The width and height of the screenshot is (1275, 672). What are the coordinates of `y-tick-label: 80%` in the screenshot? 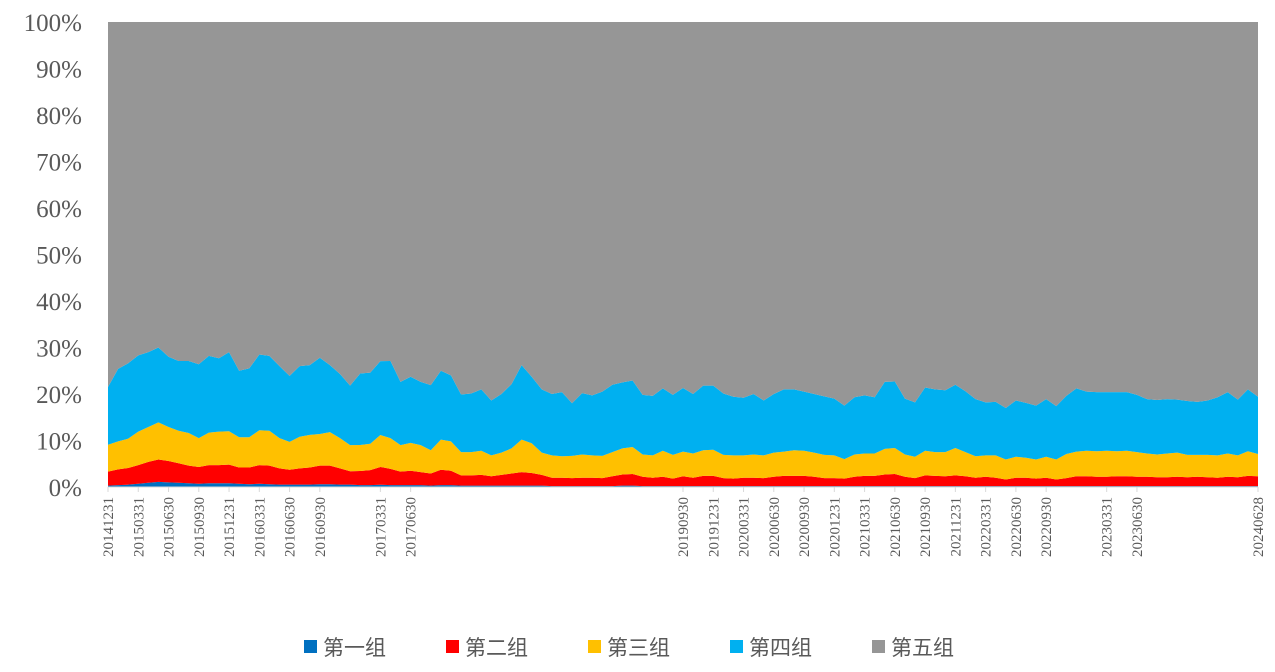 It's located at (59, 116).